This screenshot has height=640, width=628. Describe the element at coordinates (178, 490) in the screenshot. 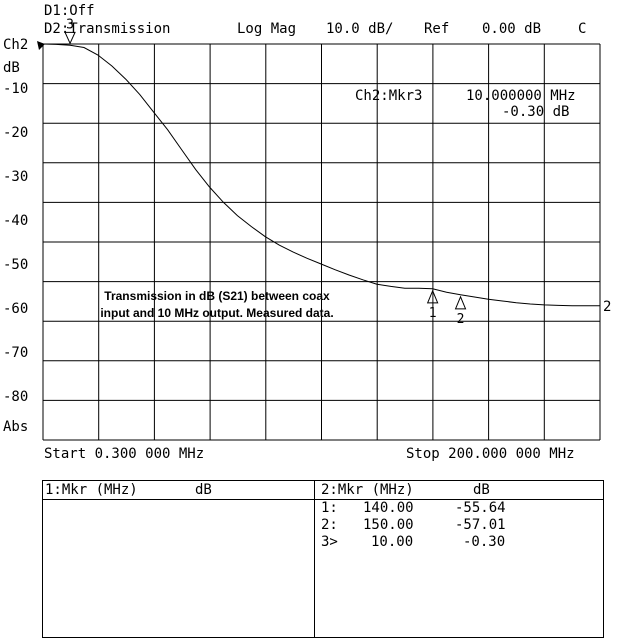

I see `marker-table-ch1-header` at that location.